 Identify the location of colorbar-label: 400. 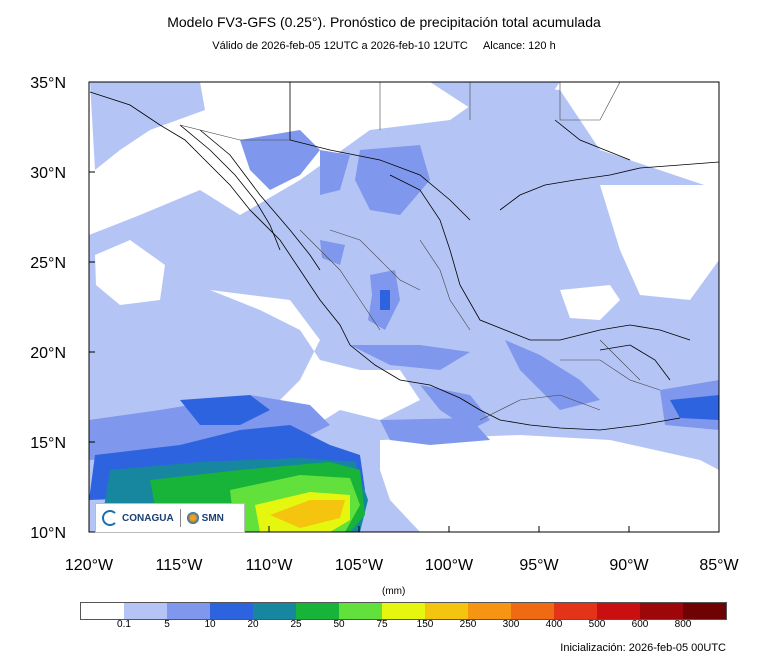
(554, 624).